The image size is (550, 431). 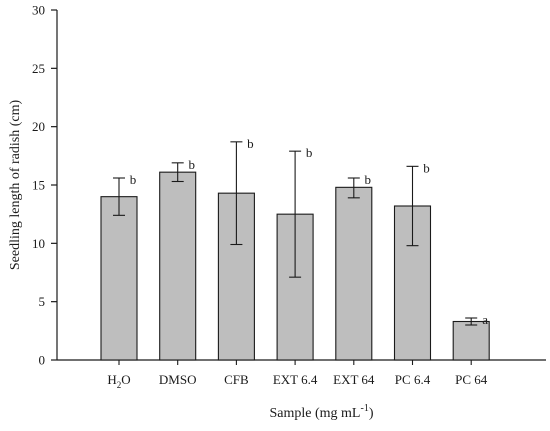 What do you see at coordinates (354, 379) in the screenshot?
I see `x-tick-label: EXT 64` at bounding box center [354, 379].